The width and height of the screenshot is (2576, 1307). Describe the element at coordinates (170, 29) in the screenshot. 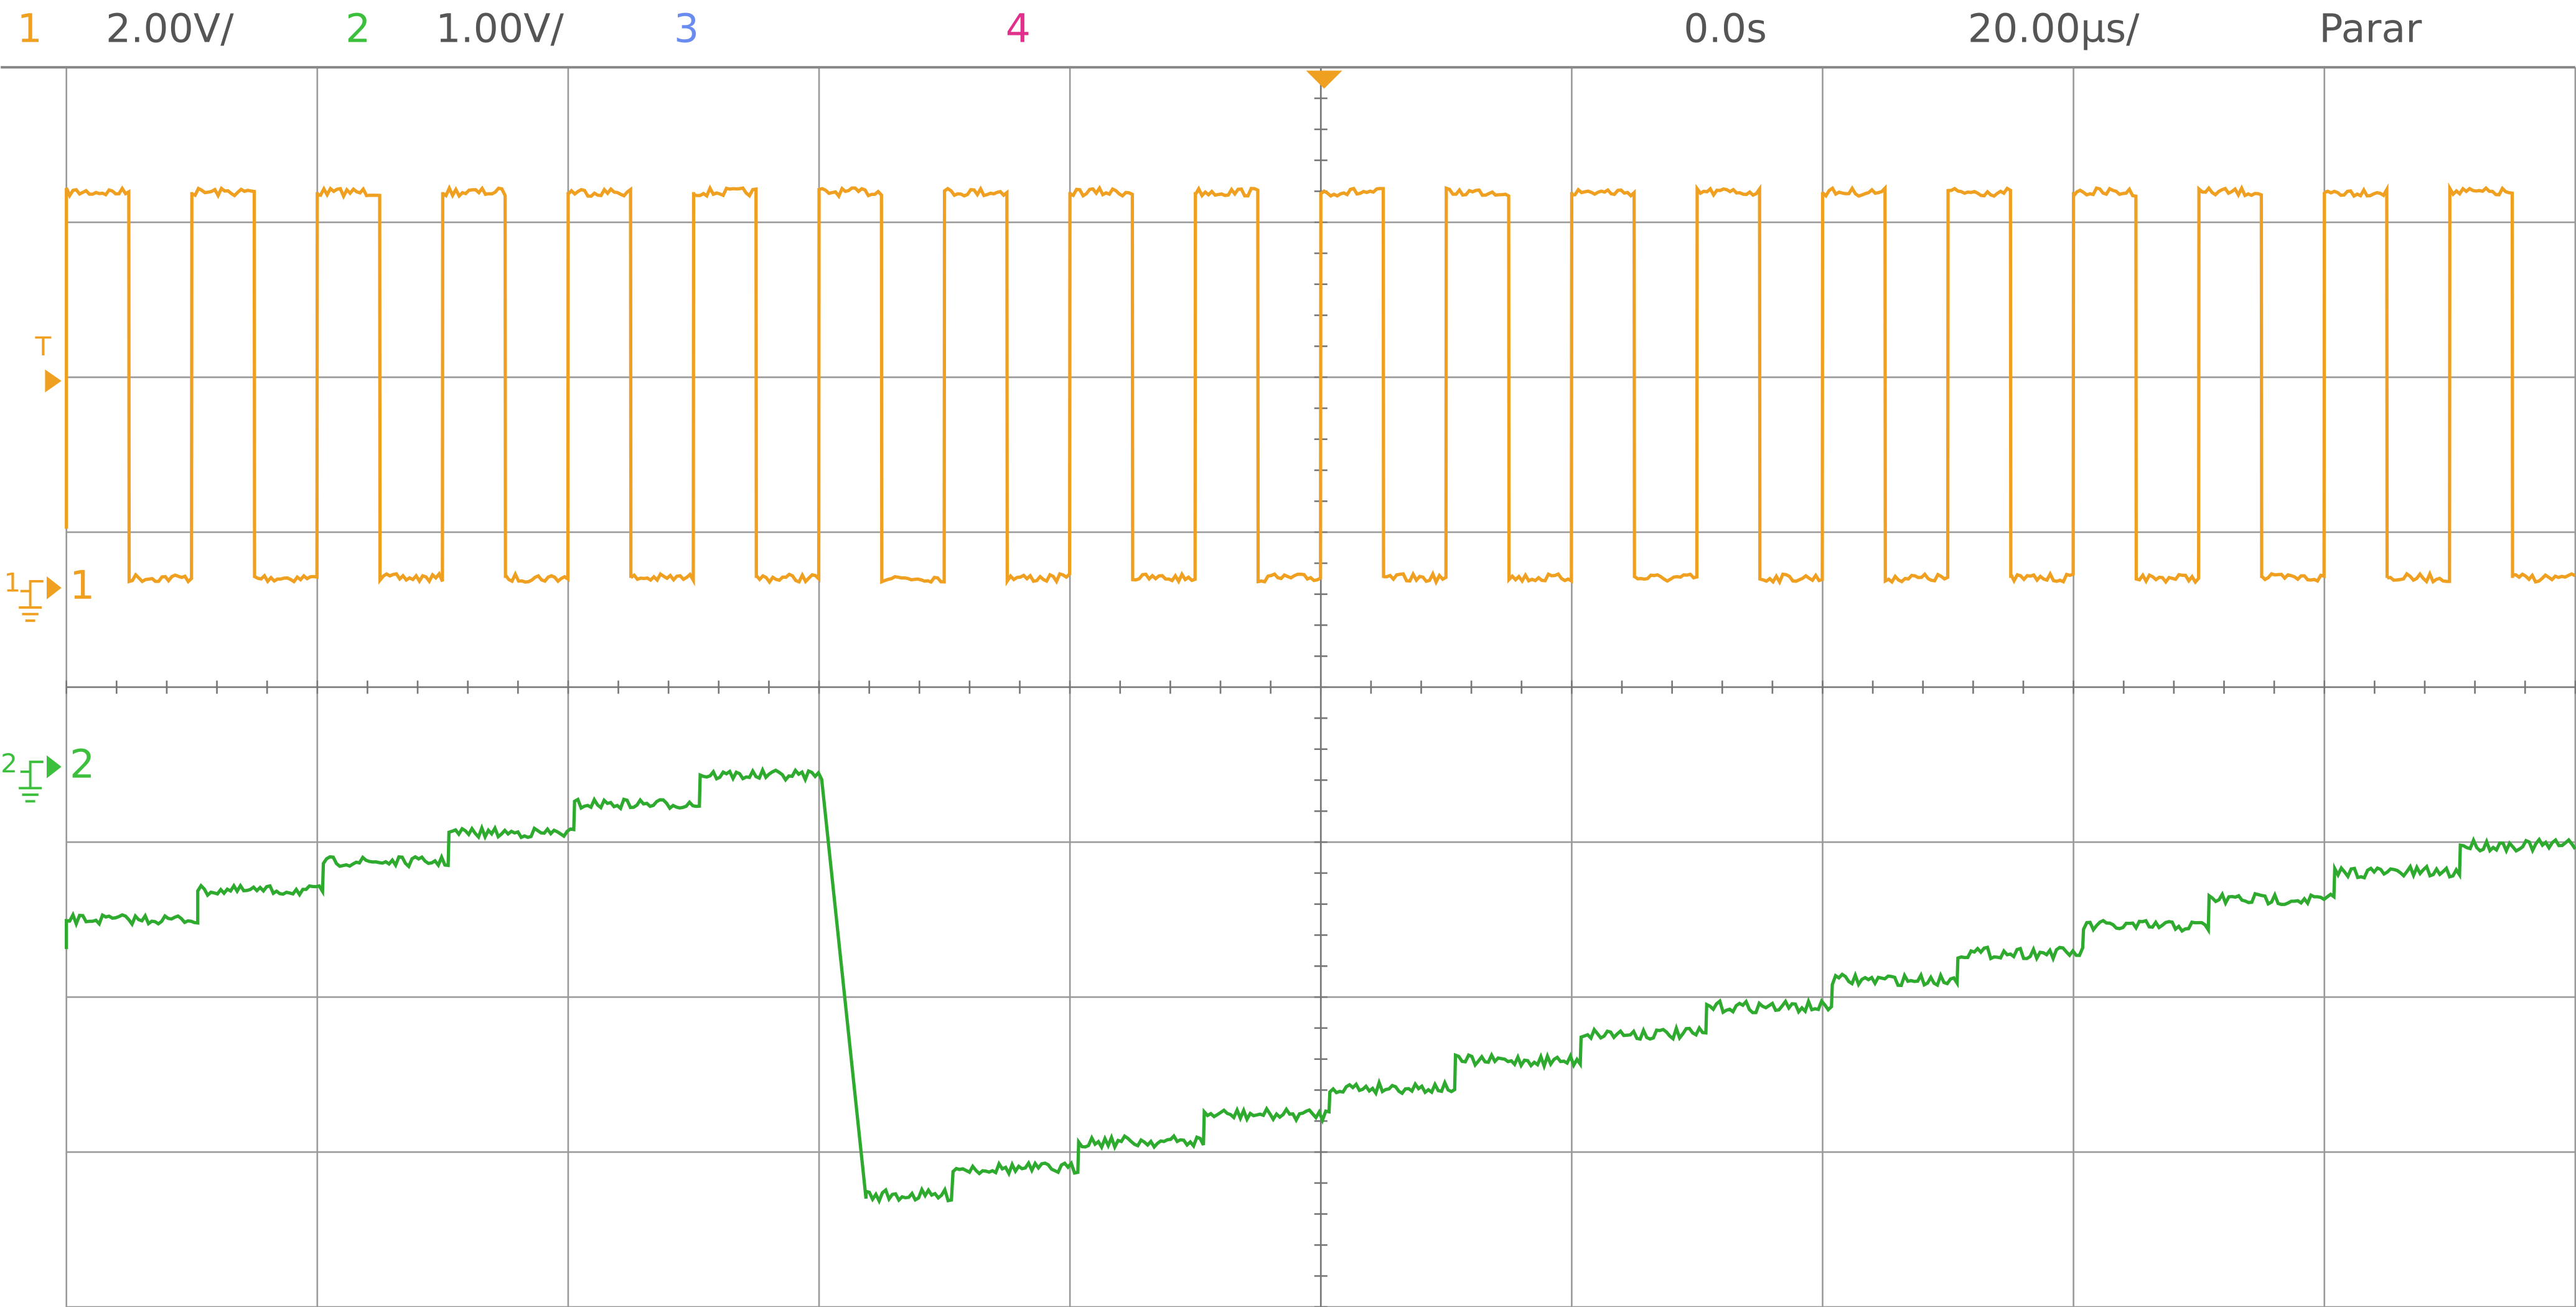

I see `ch1-scale: 2.00V/` at that location.